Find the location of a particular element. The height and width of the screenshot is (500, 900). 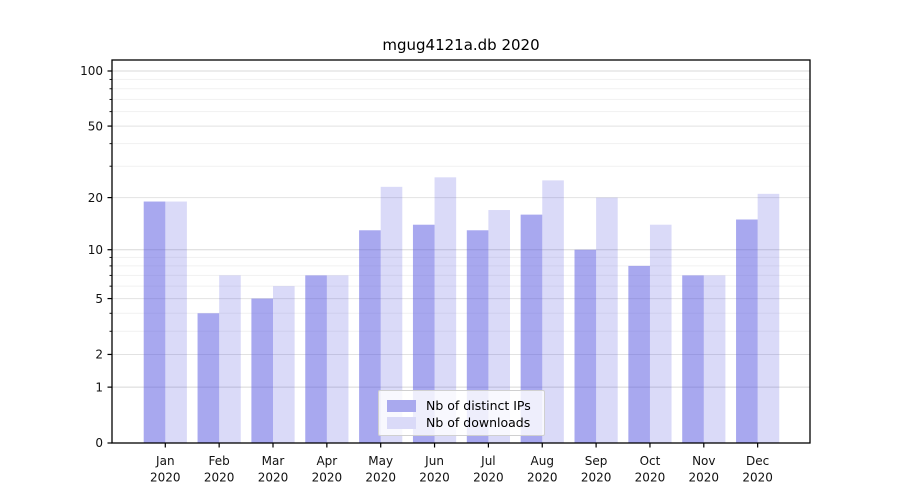

bar-downloads-aug-2020 is located at coordinates (553, 311).